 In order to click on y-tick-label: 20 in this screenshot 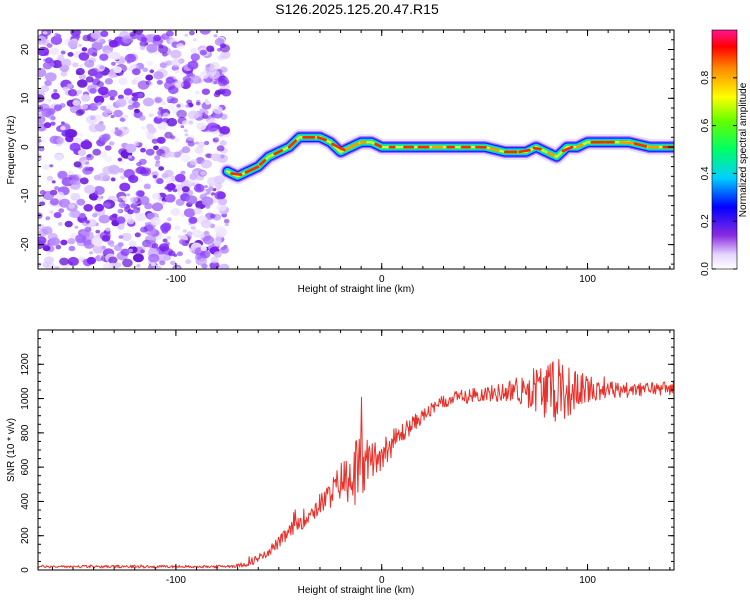, I will do `click(25, 50)`.